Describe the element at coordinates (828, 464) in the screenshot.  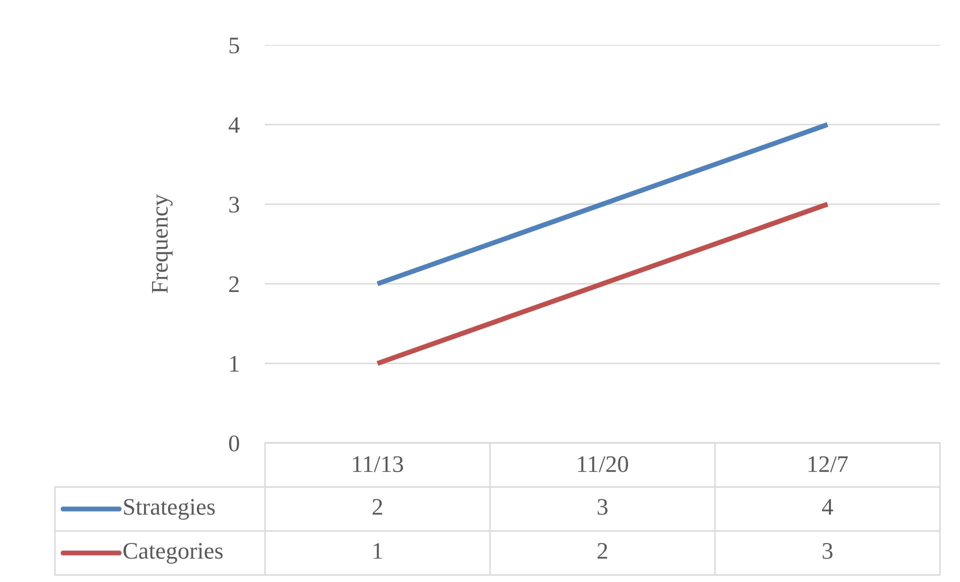
I see `x-tick-label: 12/7` at that location.